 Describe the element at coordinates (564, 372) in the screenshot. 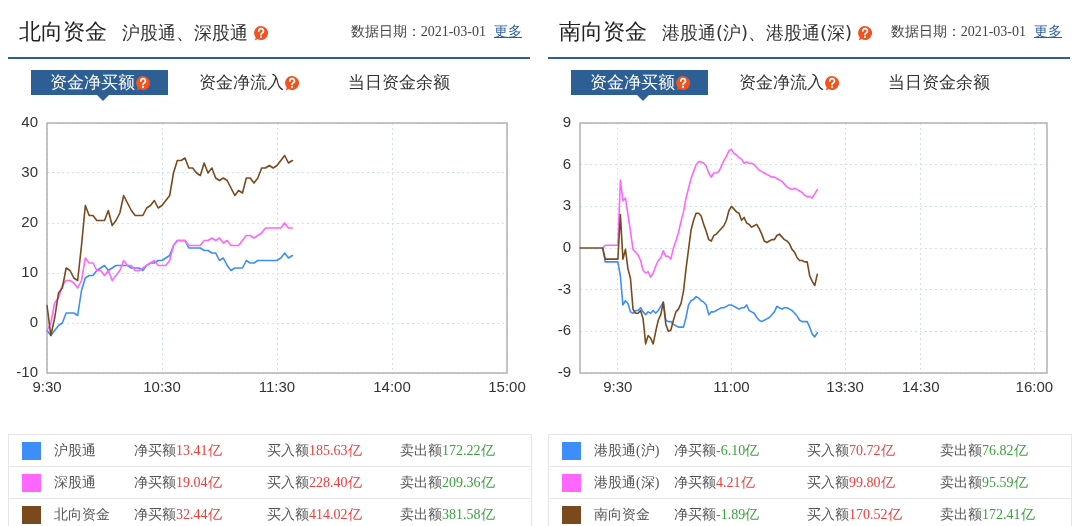

I see `y-tick-label: -9` at that location.